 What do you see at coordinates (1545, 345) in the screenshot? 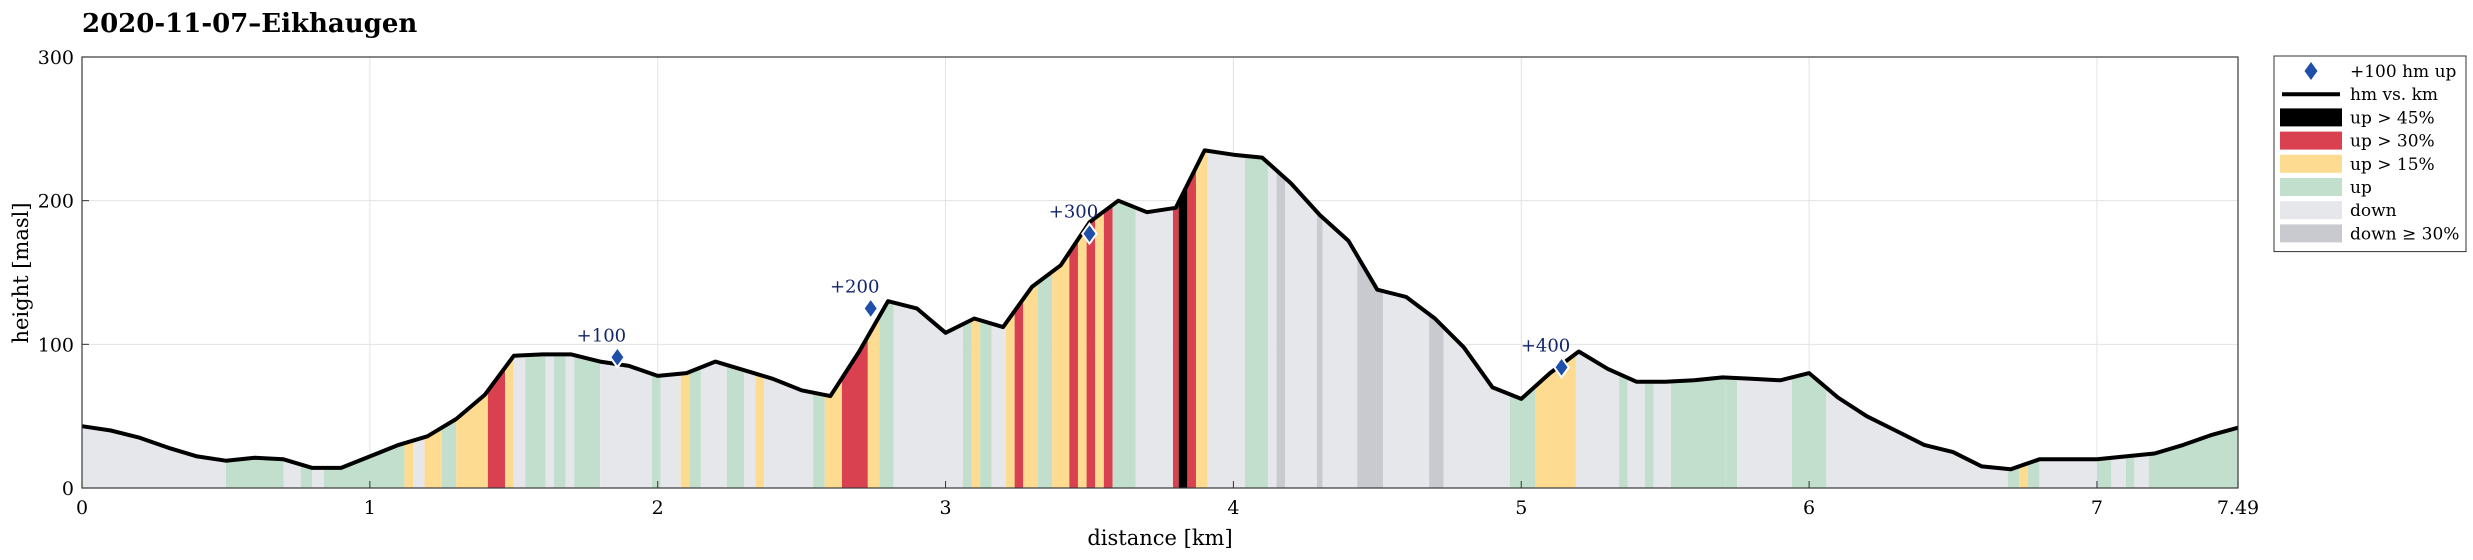
I see `marker-label: +400` at bounding box center [1545, 345].